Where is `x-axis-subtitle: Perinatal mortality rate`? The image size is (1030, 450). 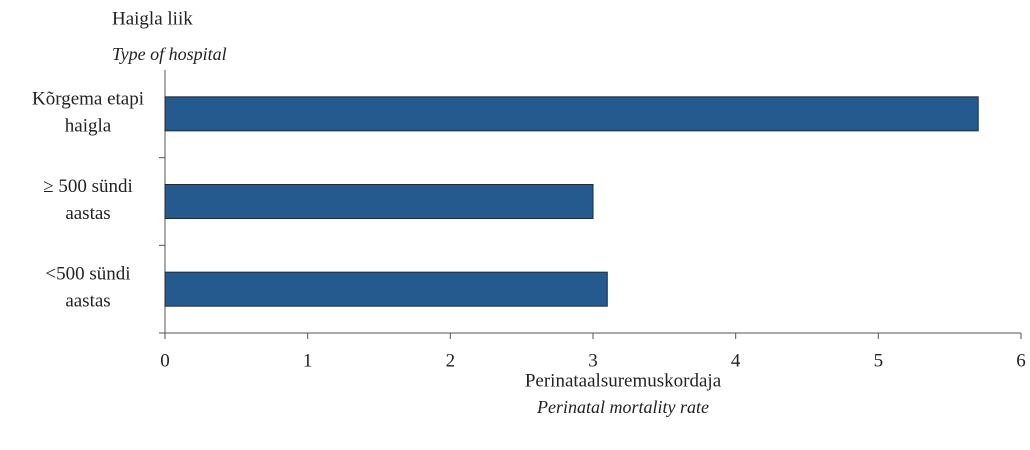 x-axis-subtitle: Perinatal mortality rate is located at coordinates (622, 407).